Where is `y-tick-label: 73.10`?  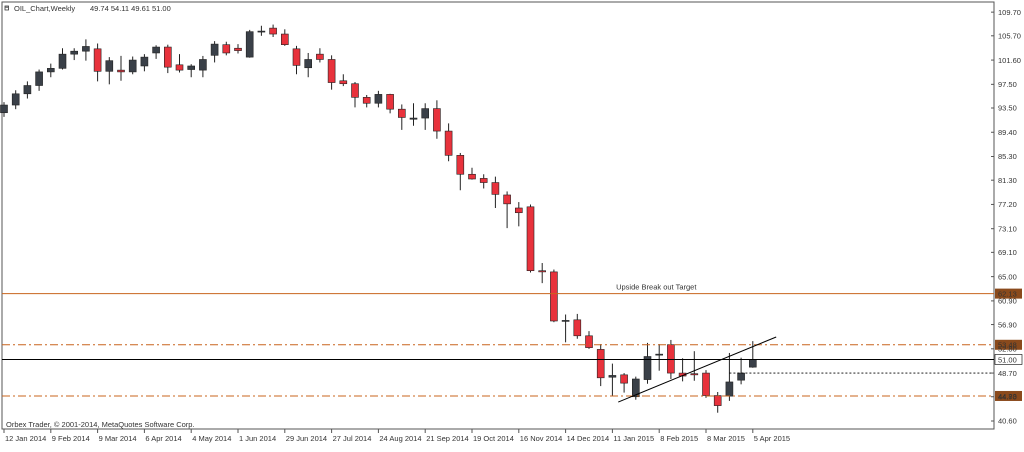
y-tick-label: 73.10 is located at coordinates (1007, 228).